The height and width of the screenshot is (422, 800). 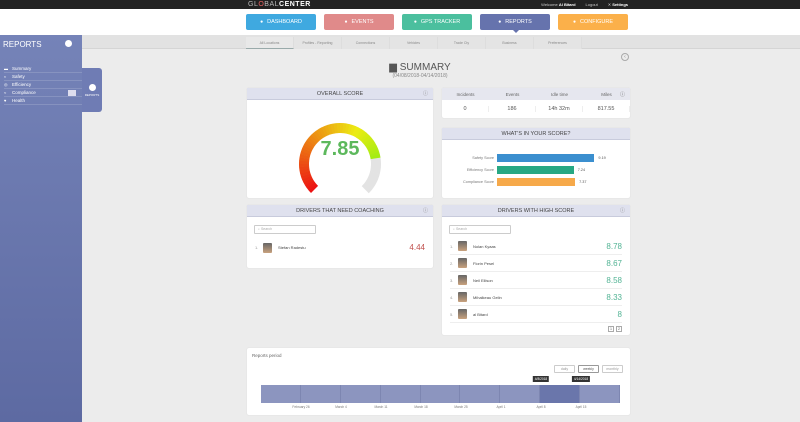 I want to click on chart-icon: ▬, so click(x=6, y=68).